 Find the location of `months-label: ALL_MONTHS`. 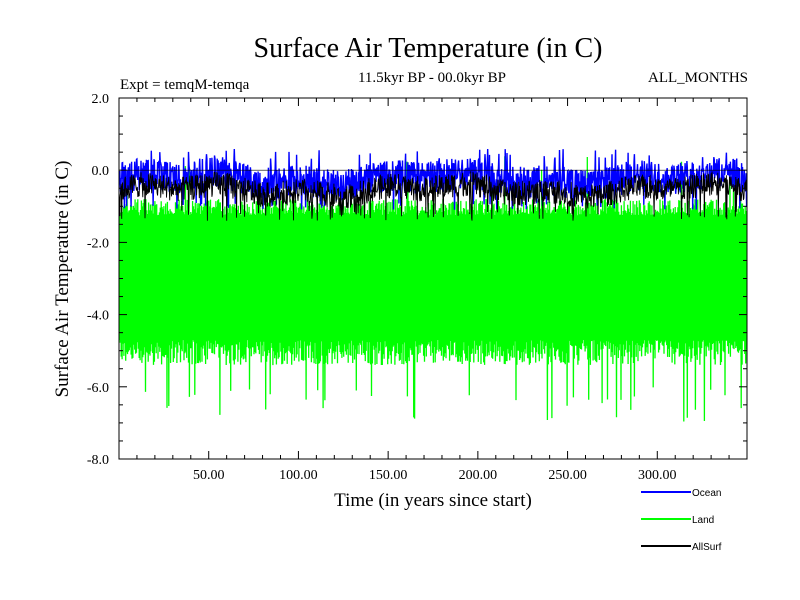

months-label: ALL_MONTHS is located at coordinates (698, 78).